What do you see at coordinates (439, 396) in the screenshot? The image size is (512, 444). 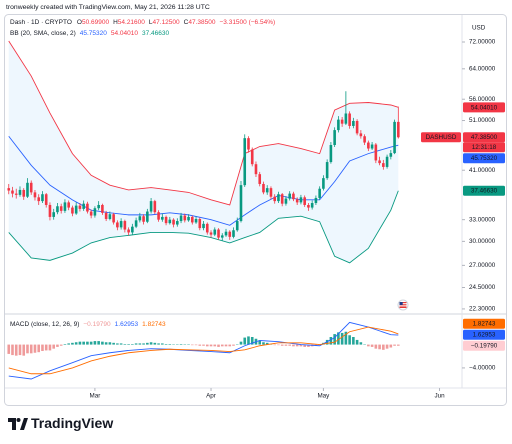 I see `x-tick-label: Jun` at bounding box center [439, 396].